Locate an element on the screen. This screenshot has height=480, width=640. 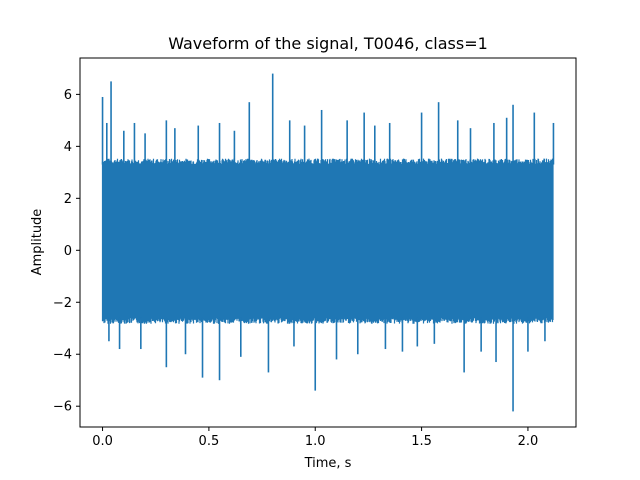
x-axis-ticks: 0.0 0.5 1.0 1.5 2.0 is located at coordinates (315, 438).